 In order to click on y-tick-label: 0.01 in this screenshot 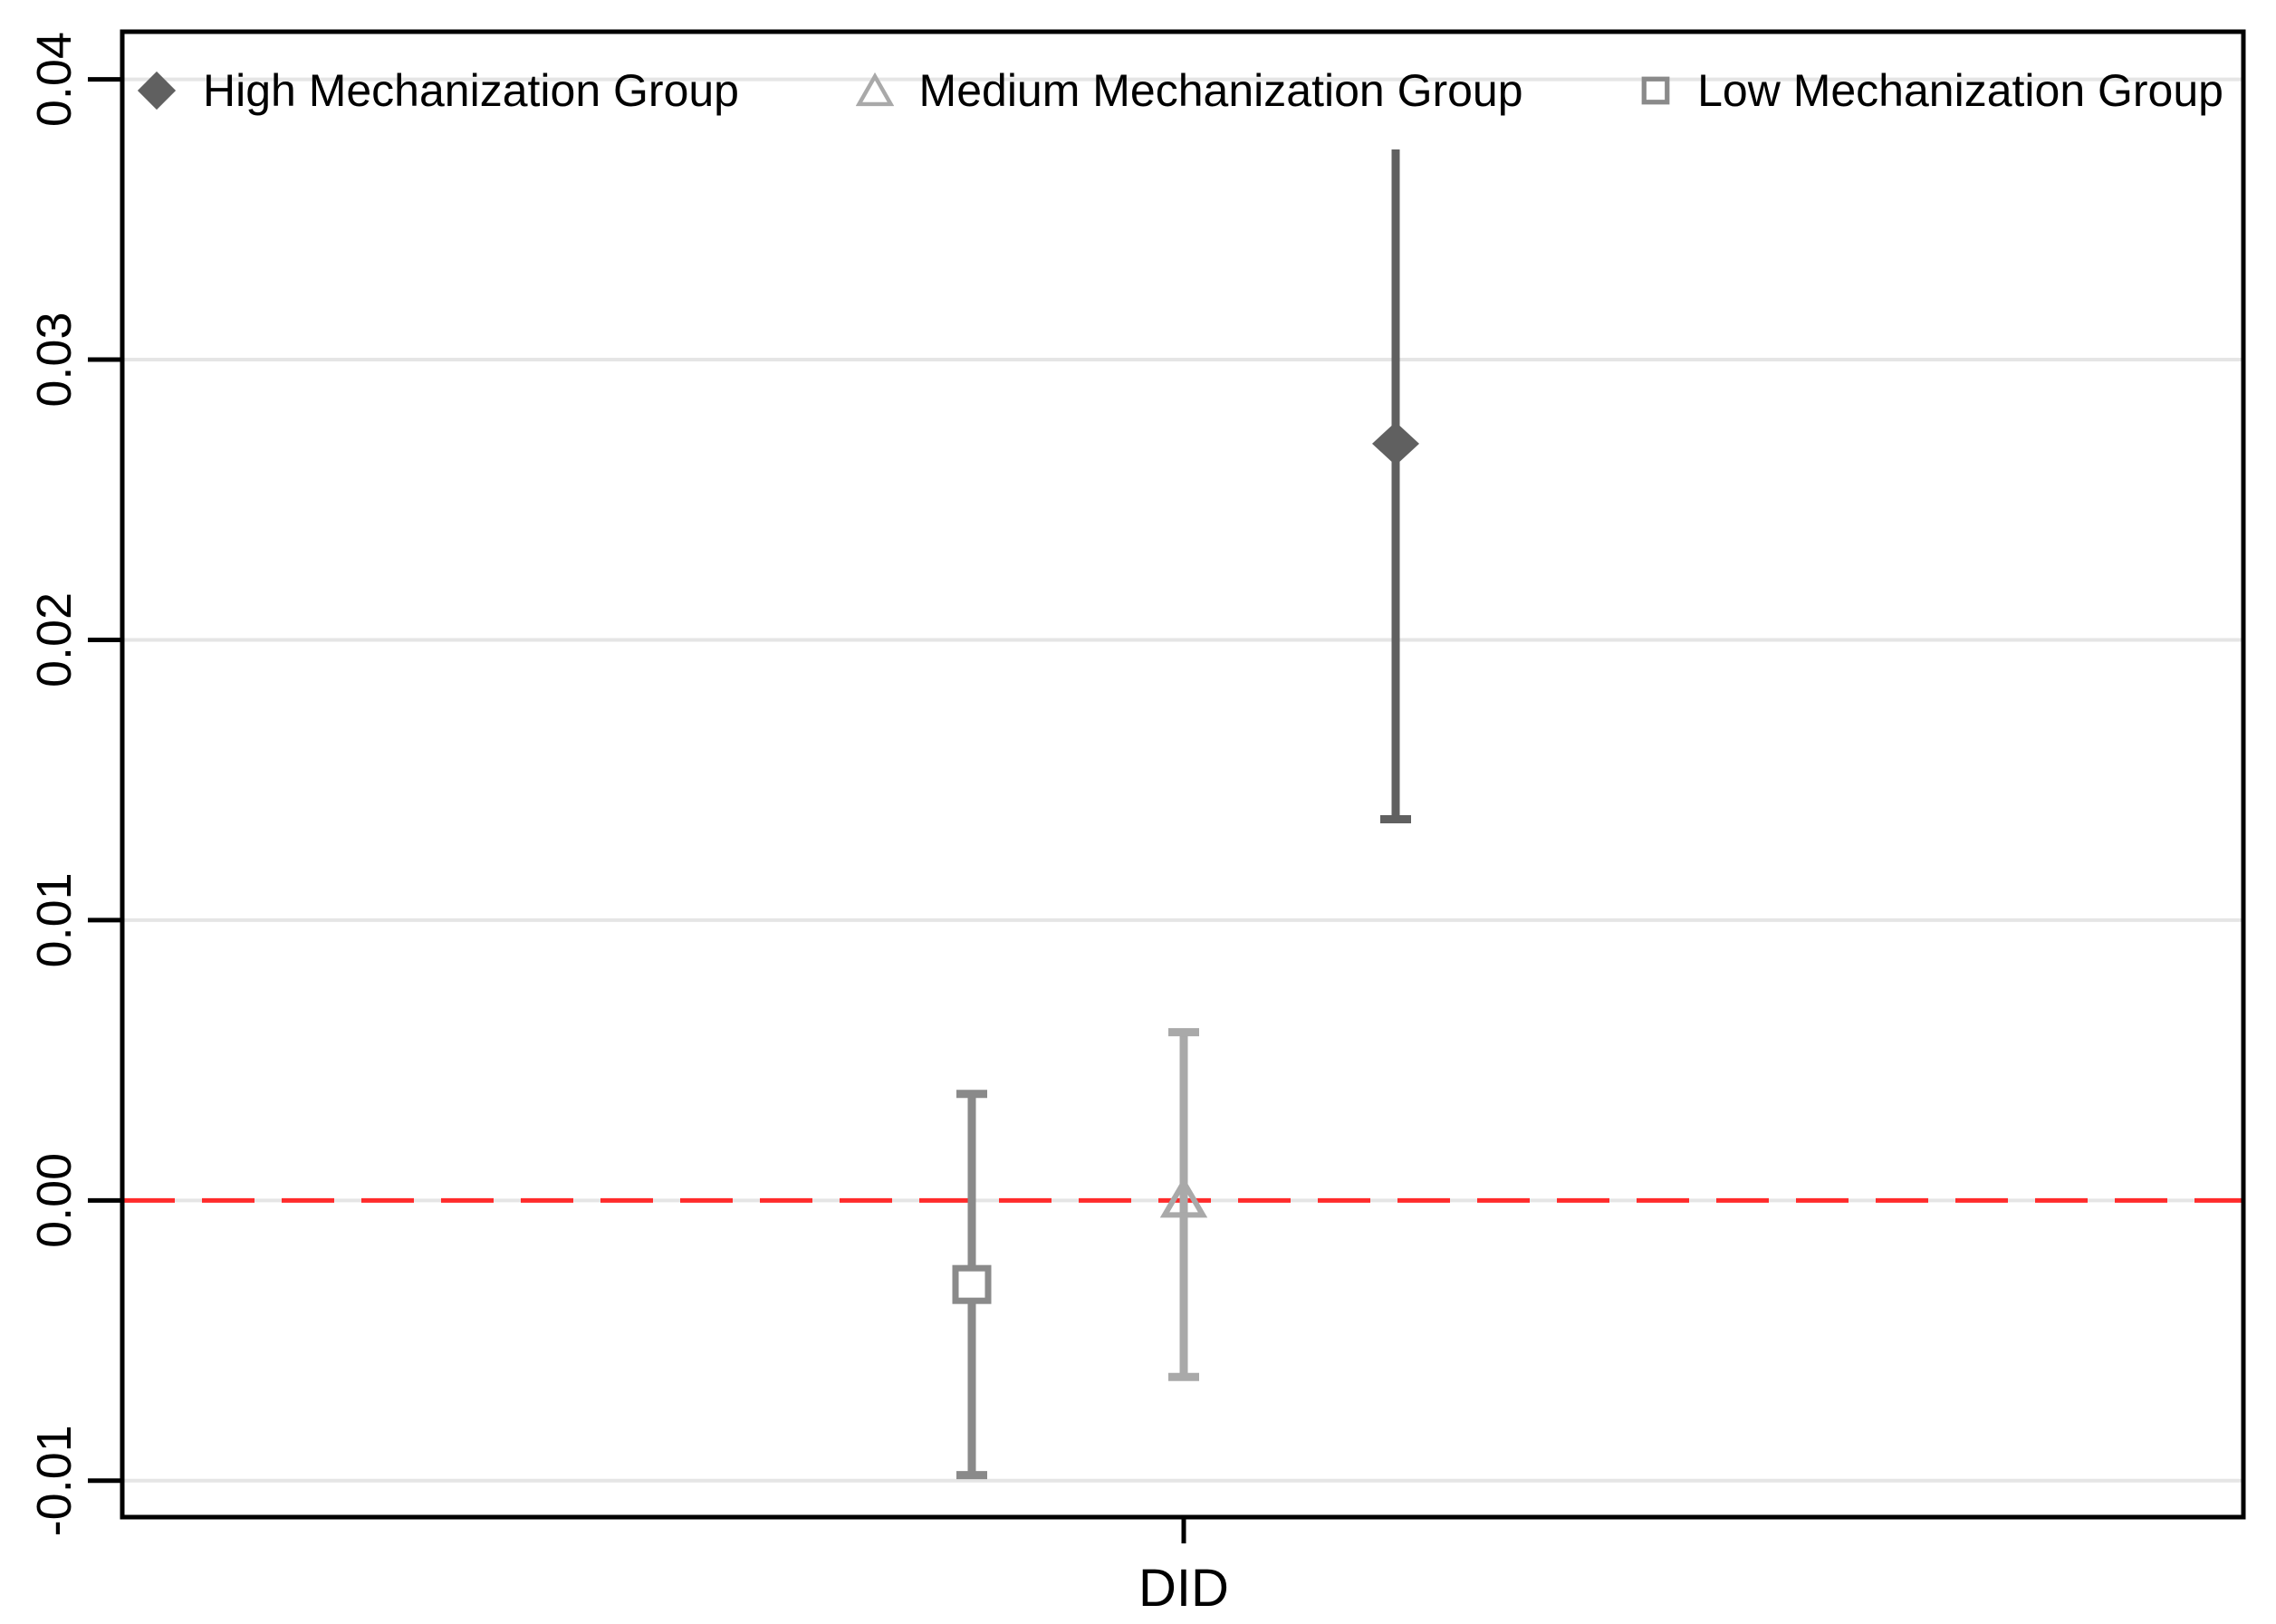, I will do `click(55, 919)`.